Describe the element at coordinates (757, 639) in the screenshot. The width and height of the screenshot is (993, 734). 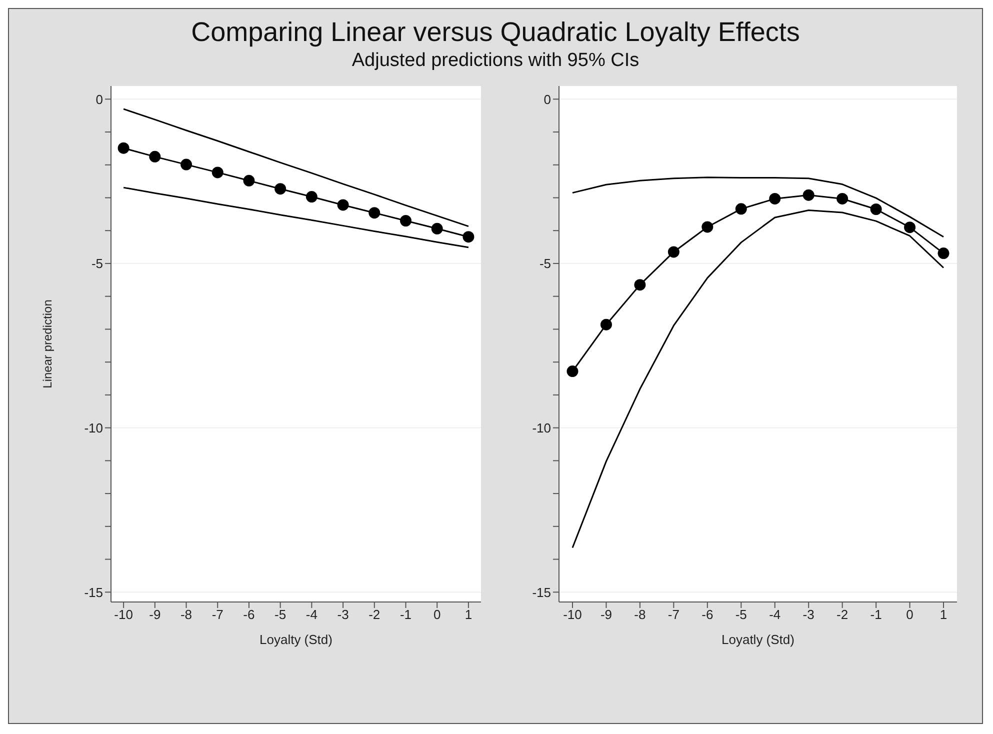
I see `x-axis-title: Loyatly (Std)` at that location.